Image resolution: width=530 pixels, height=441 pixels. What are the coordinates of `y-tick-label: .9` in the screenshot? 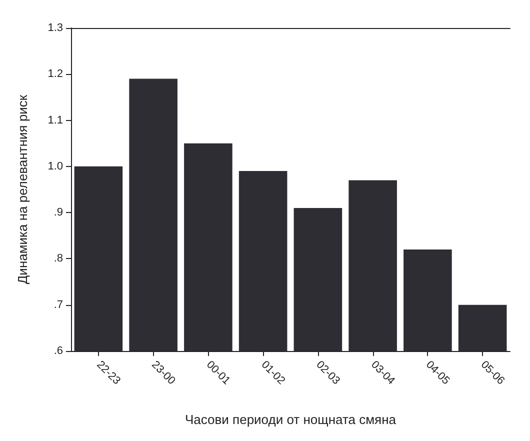 It's located at (58, 212).